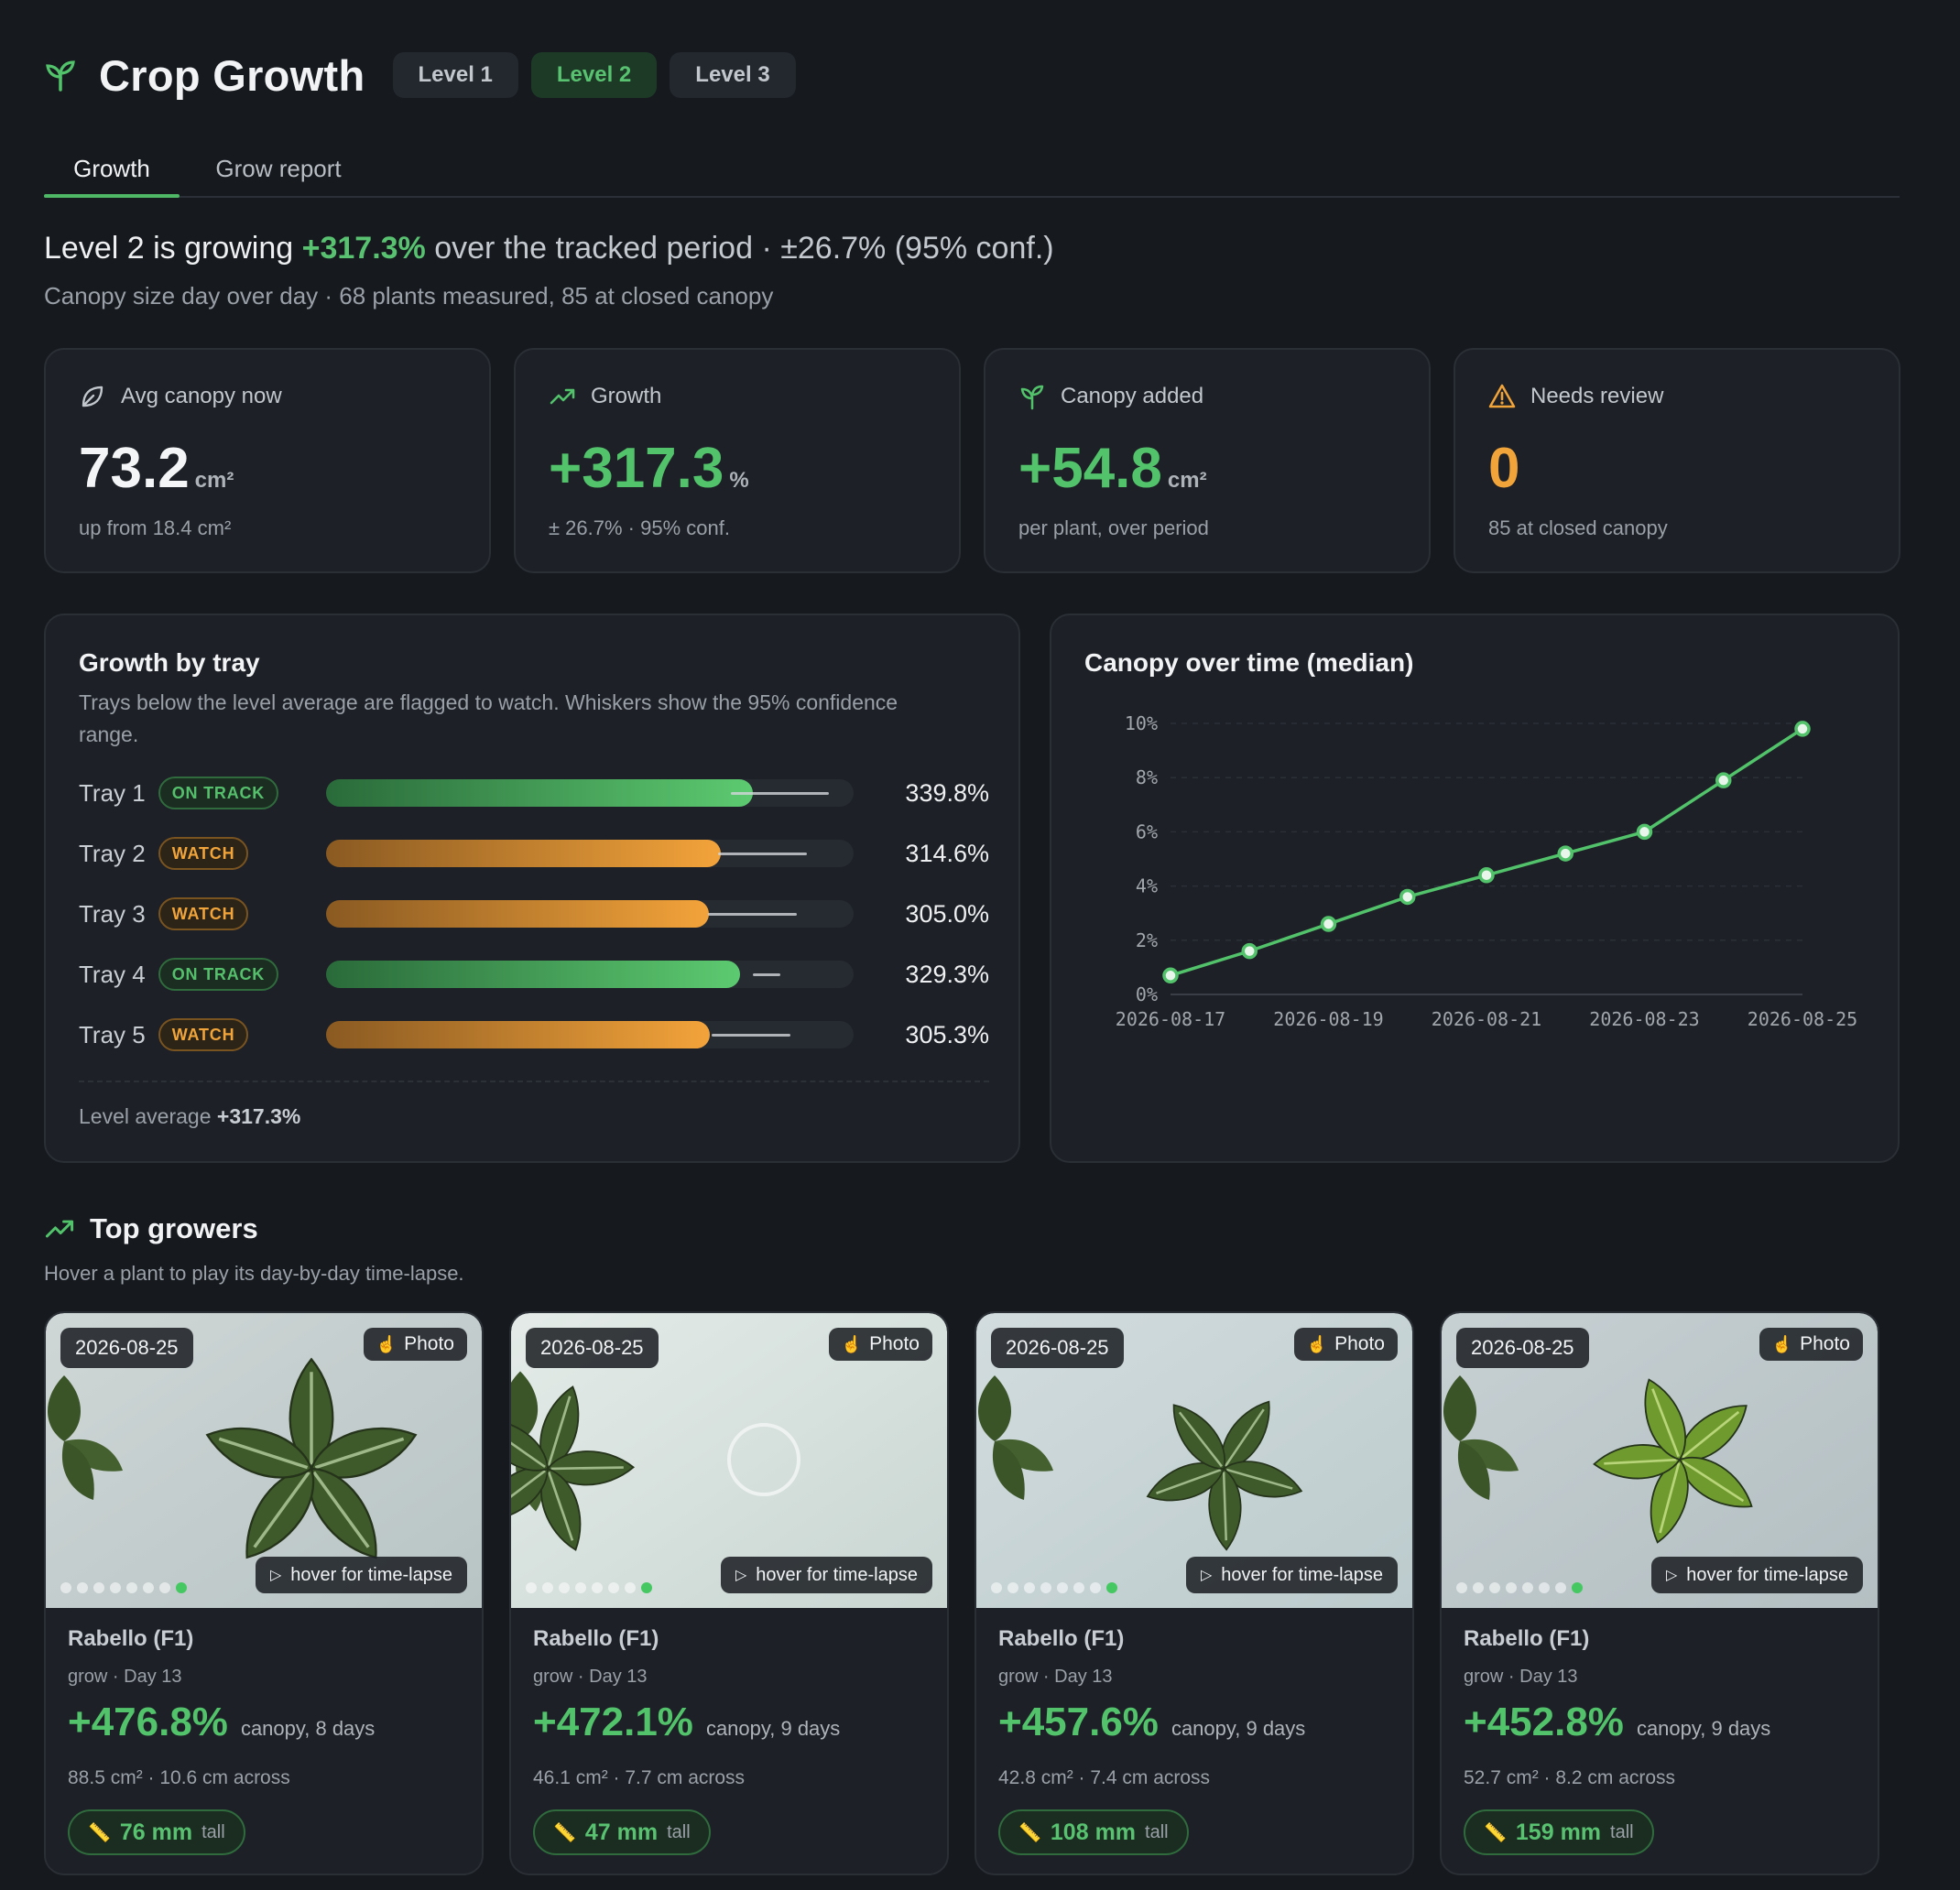 The image size is (1960, 1890). What do you see at coordinates (593, 248) in the screenshot?
I see `summary-middle: over the tracked period` at bounding box center [593, 248].